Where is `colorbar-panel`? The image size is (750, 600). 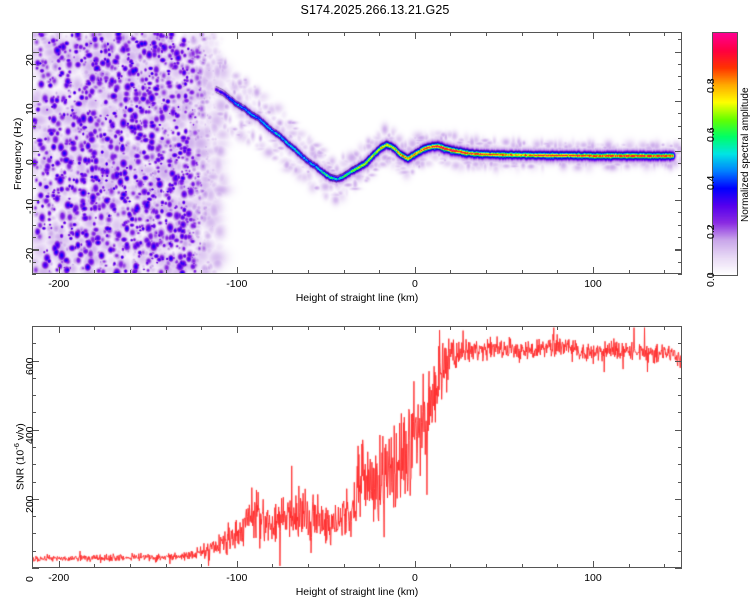
colorbar-panel is located at coordinates (725, 154).